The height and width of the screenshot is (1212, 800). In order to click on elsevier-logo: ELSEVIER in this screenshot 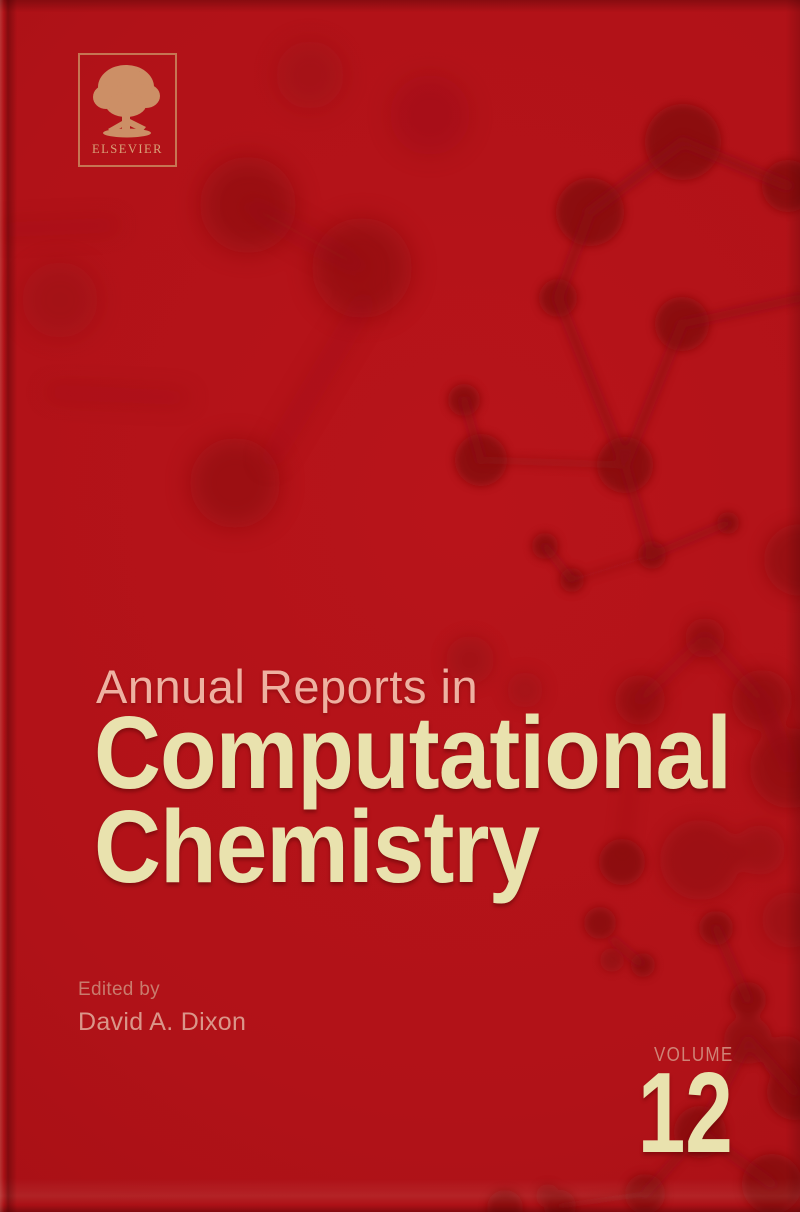, I will do `click(127, 110)`.